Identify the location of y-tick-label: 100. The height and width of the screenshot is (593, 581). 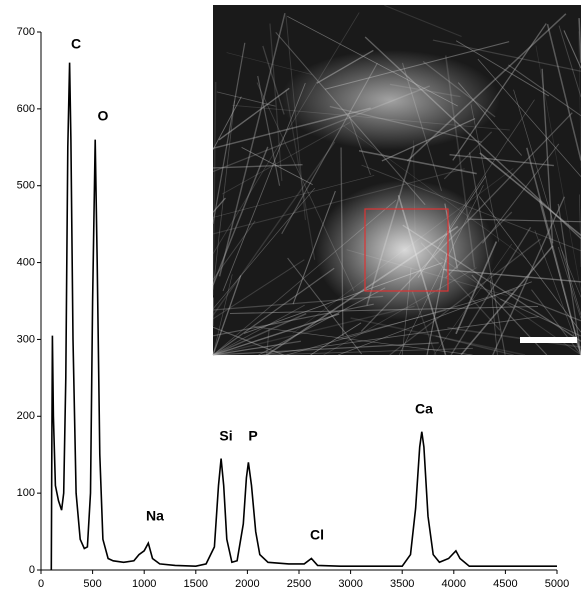
(26, 493).